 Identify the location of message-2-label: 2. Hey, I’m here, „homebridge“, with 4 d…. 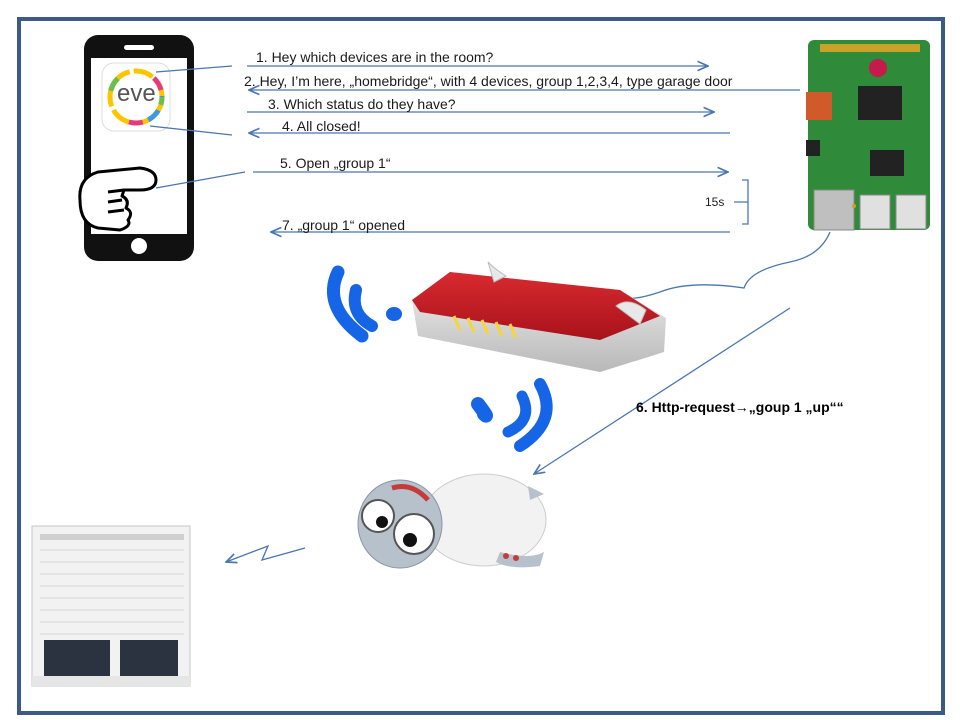
(488, 81).